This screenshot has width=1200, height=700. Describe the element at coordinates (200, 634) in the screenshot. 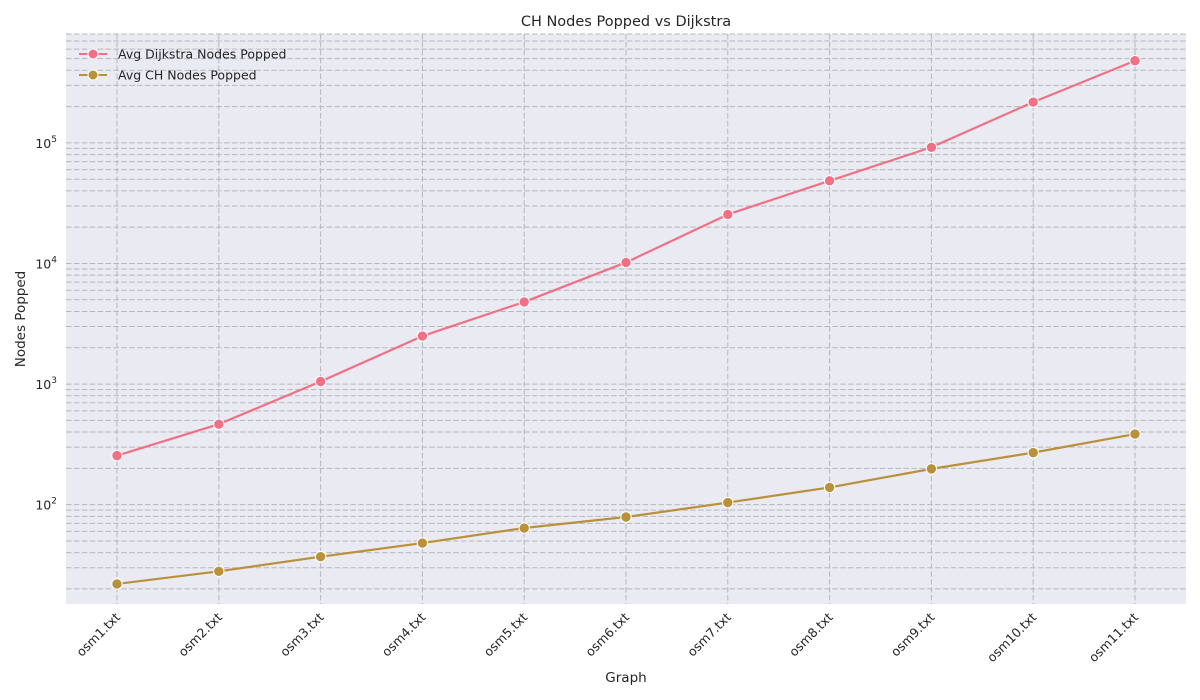

I see `x-tick-label: osm2.txt` at that location.